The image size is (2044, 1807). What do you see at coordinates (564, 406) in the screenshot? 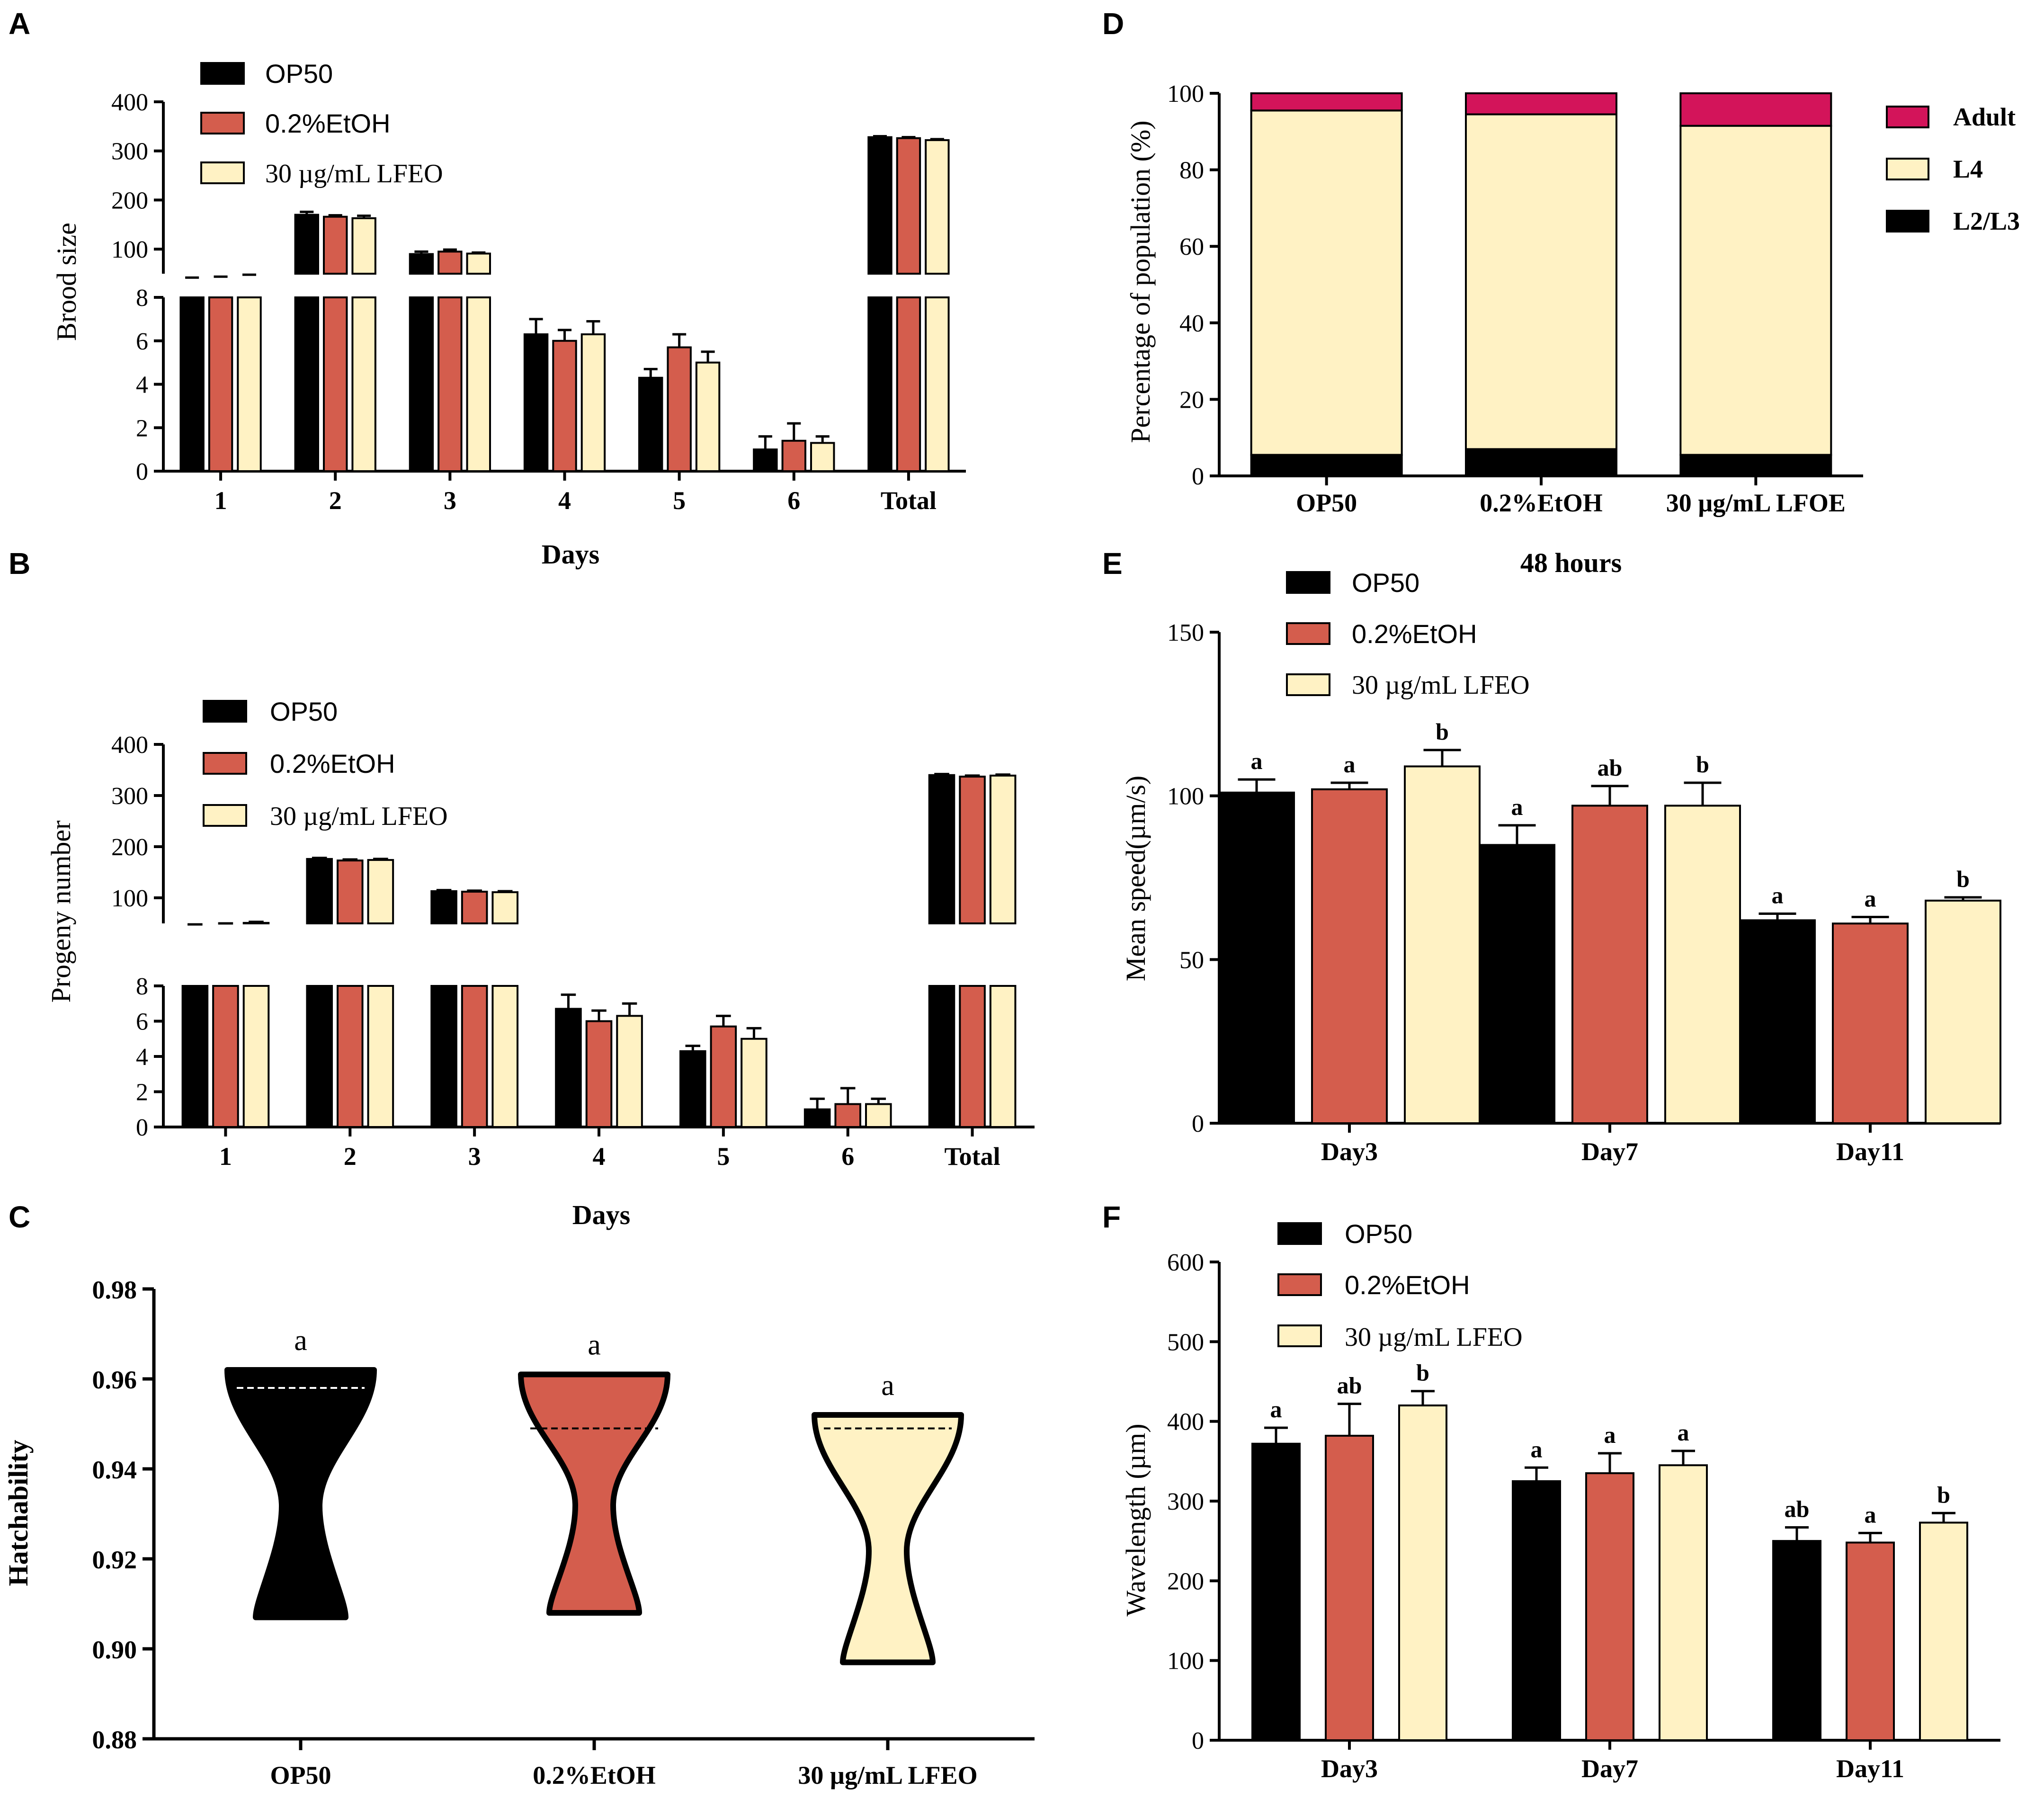
I see `panel-A-bar-0-2-etoh` at bounding box center [564, 406].